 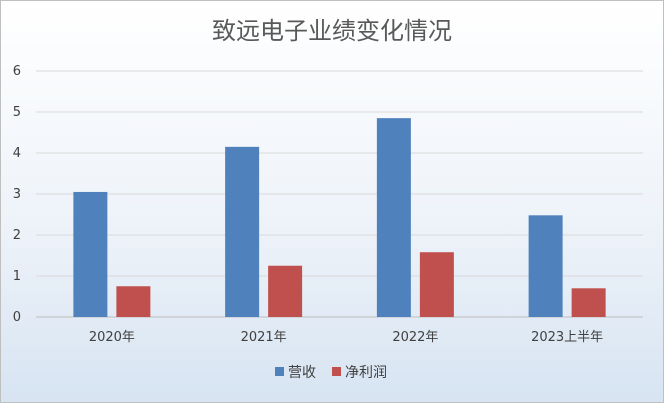 I want to click on legend-label: 净利润, so click(x=366, y=373).